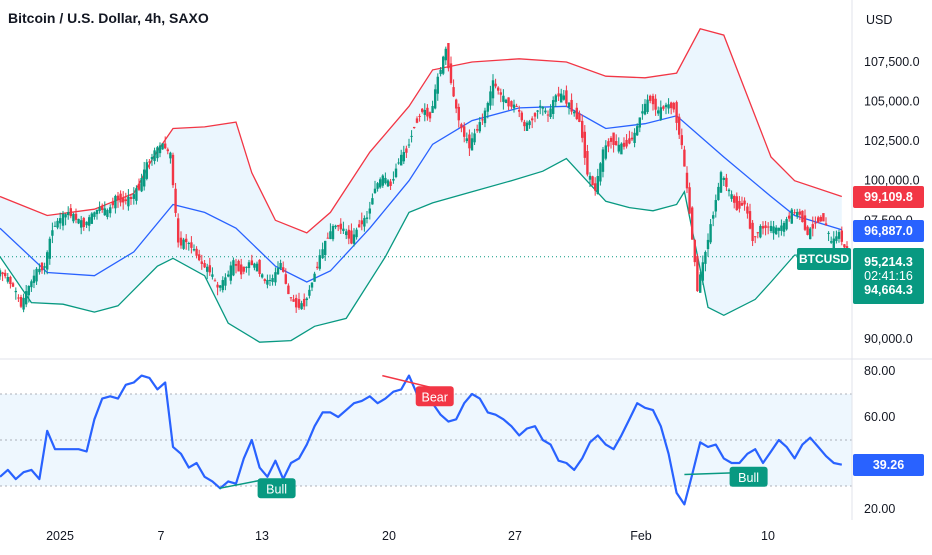 The image size is (932, 555). I want to click on bar-countdown: 02:41:16, so click(888, 276).